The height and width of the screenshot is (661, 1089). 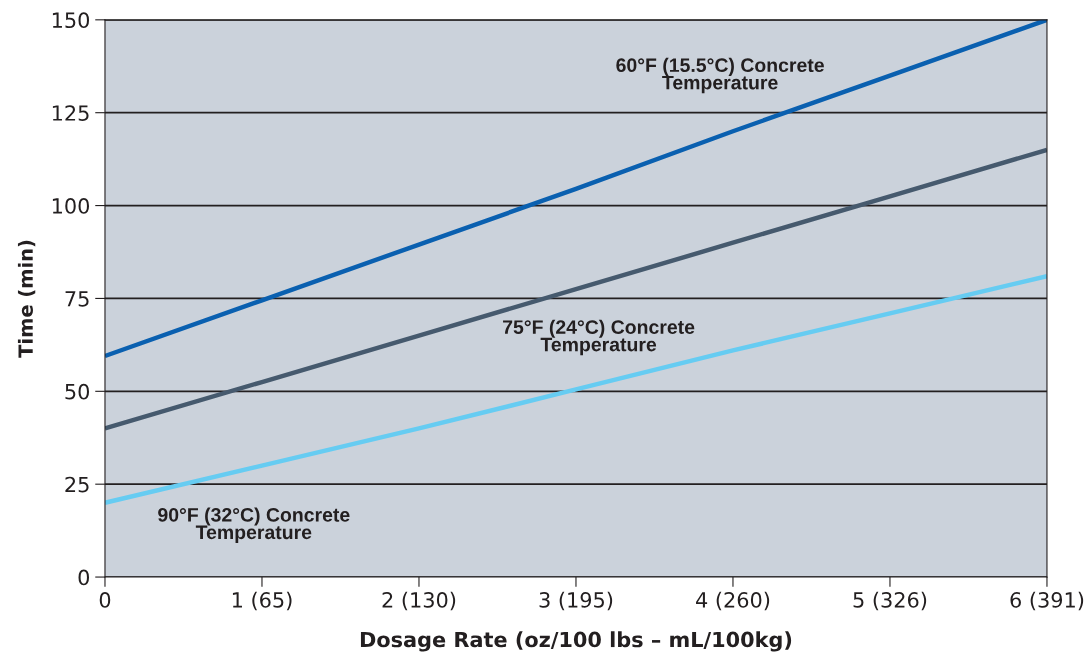 I want to click on x-axis-title: Dosage Rate (oz/100 lbs – mL/100kg), so click(x=576, y=641).